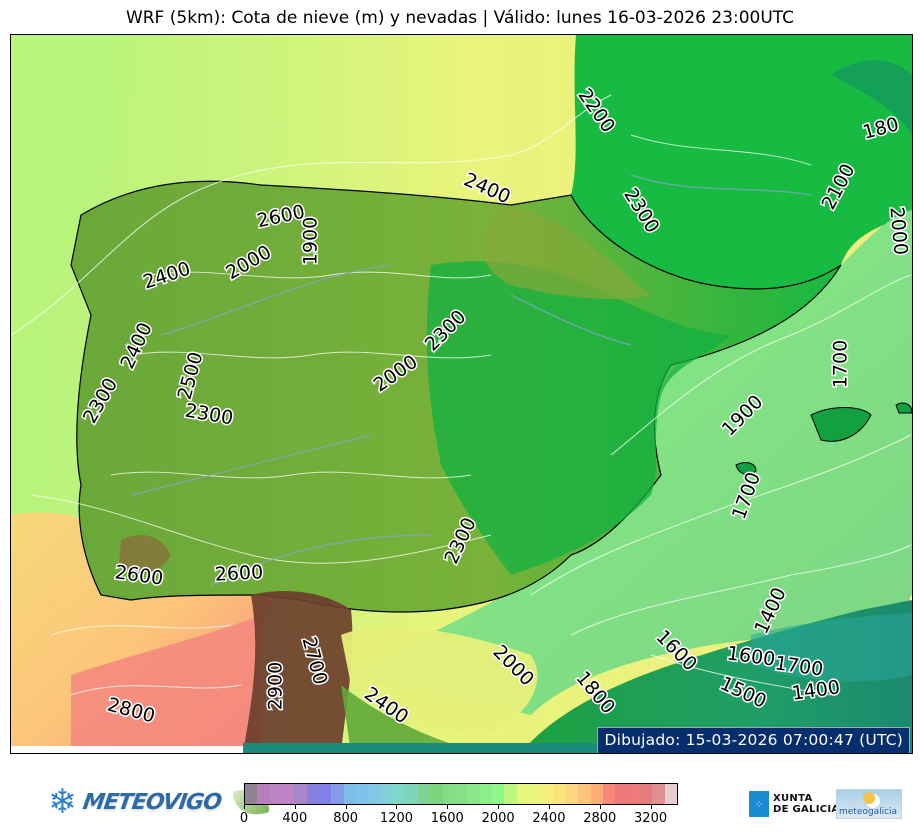 This screenshot has width=920, height=838. Describe the element at coordinates (439, 680) in the screenshot. I see `alboran-sea` at that location.